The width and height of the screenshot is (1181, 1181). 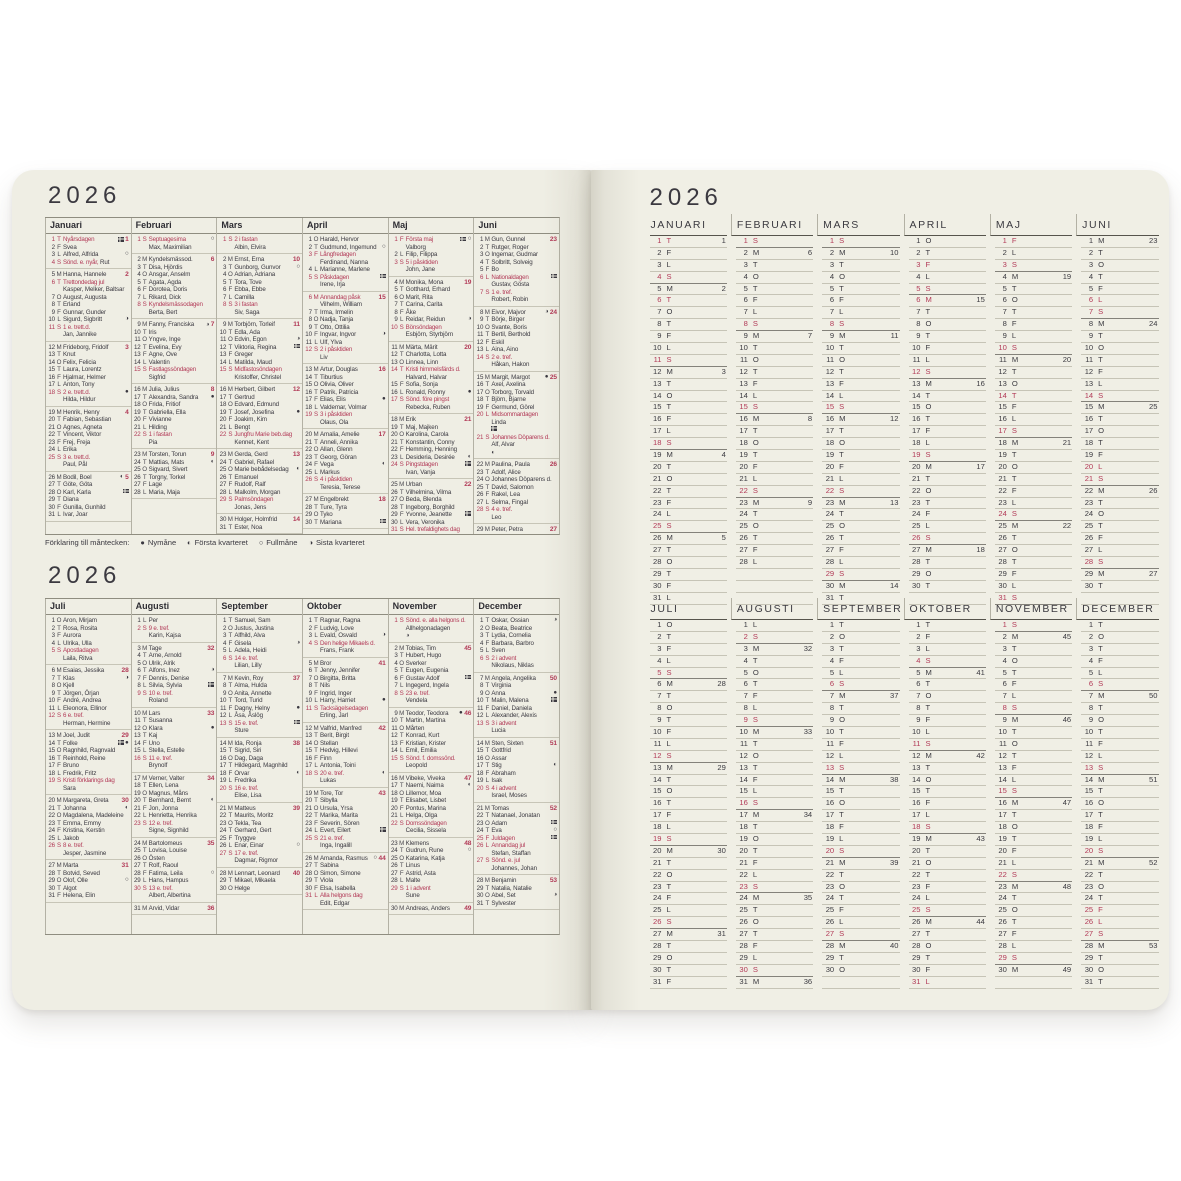 What do you see at coordinates (1089, 934) in the screenshot?
I see `day-number: 27` at bounding box center [1089, 934].